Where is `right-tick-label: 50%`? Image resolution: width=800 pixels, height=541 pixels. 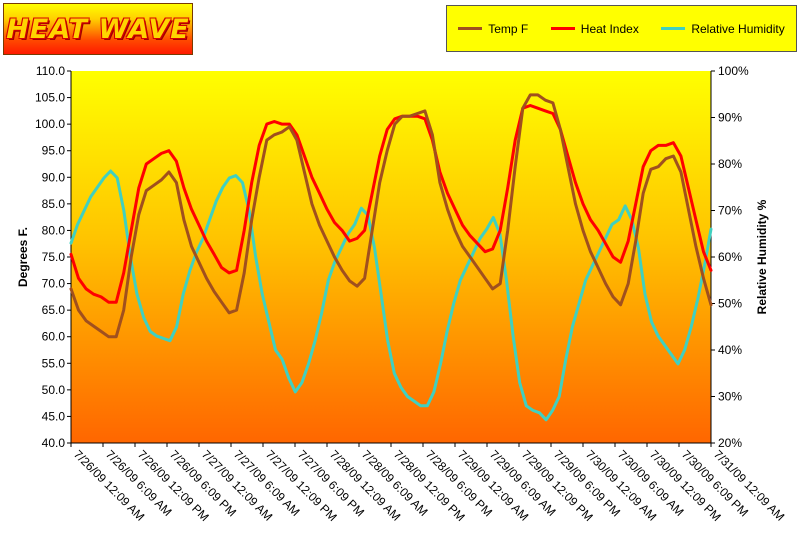 right-tick-label: 50% is located at coordinates (730, 304).